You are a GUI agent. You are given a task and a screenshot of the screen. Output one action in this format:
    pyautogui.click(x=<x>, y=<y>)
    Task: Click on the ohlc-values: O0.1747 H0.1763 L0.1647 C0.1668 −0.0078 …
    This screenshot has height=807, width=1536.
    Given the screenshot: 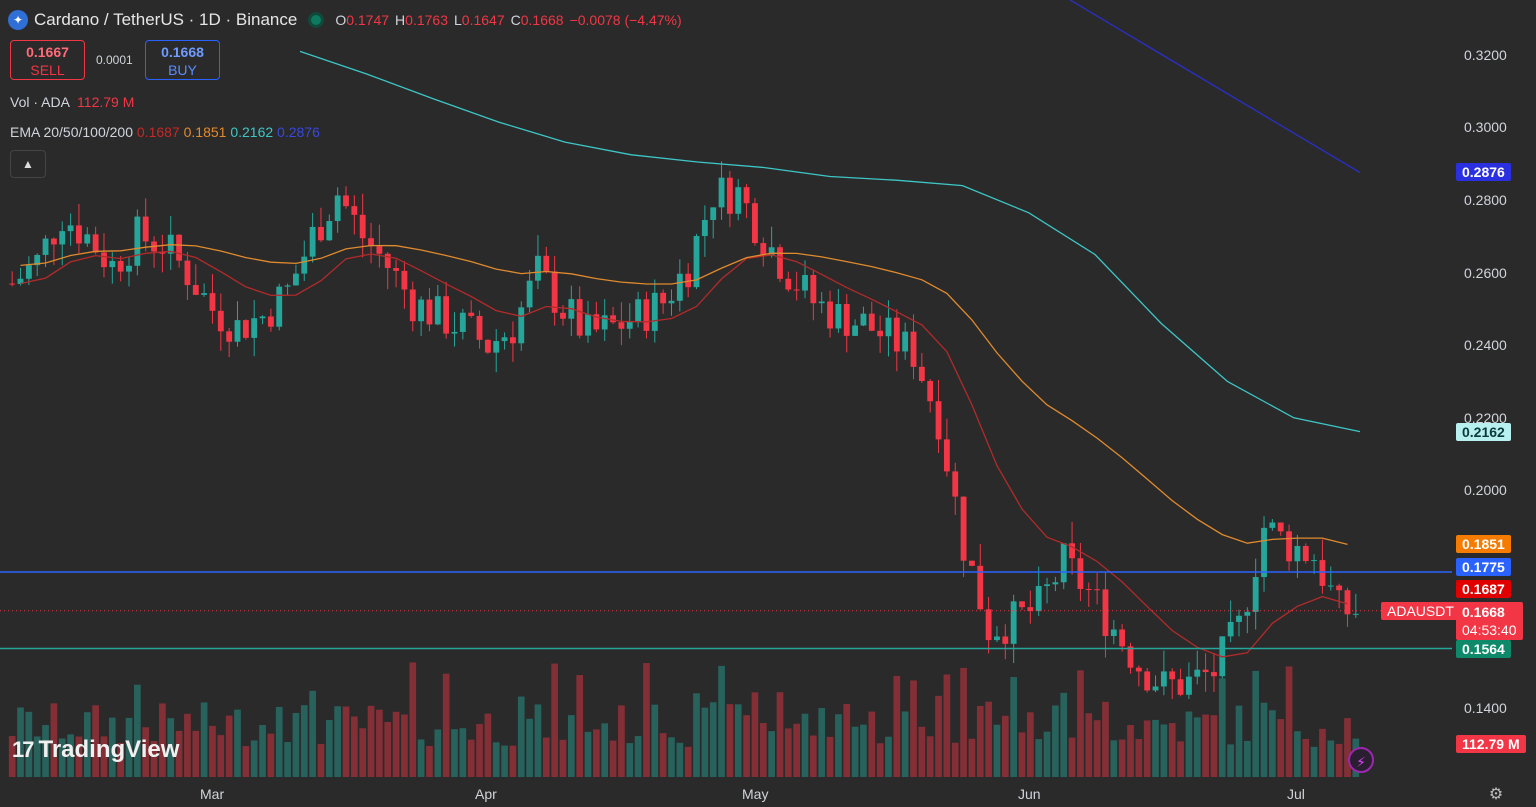 What is the action you would take?
    pyautogui.click(x=508, y=20)
    